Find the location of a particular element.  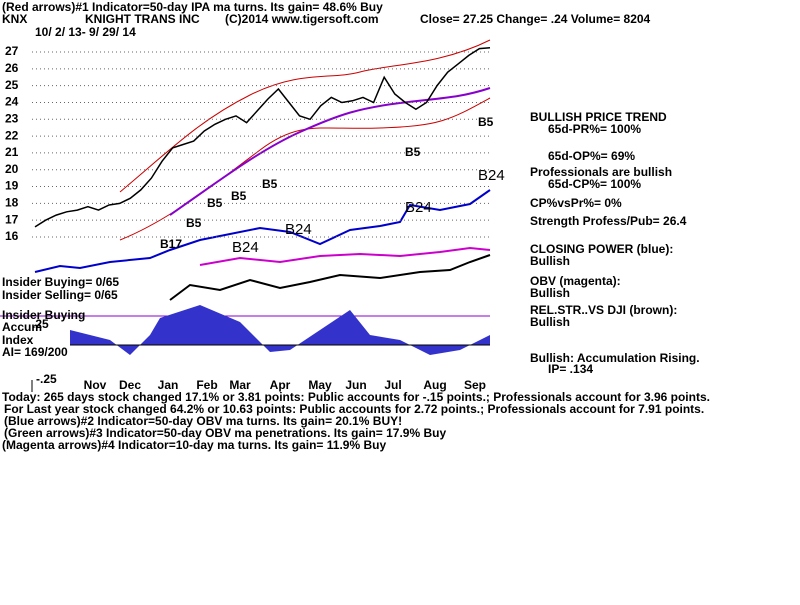

left-note: -.25 is located at coordinates (46, 379).